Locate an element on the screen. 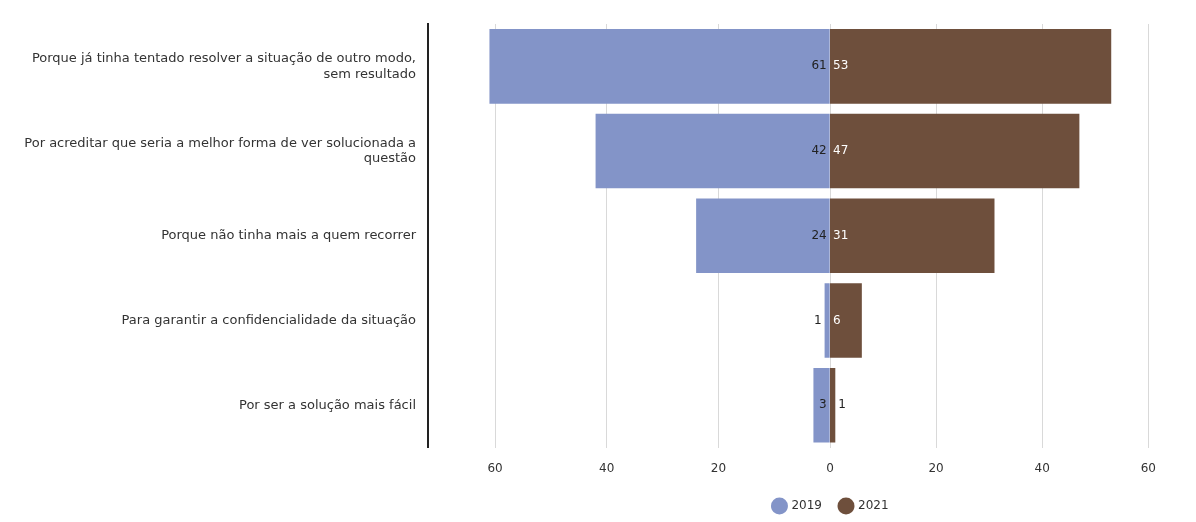 This screenshot has height=522, width=1196. data-label: 3 is located at coordinates (823, 404).